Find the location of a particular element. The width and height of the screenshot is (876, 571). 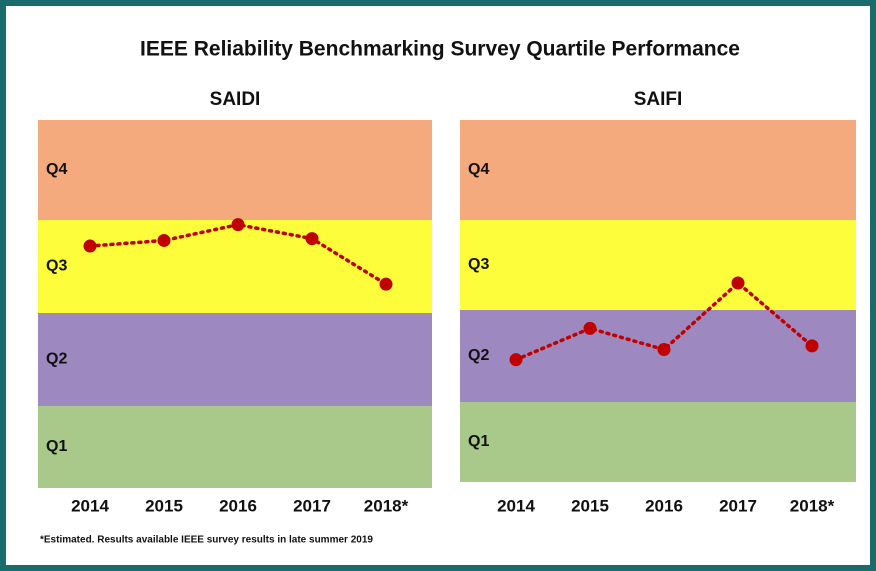

panel-title: SAIFI is located at coordinates (658, 99).